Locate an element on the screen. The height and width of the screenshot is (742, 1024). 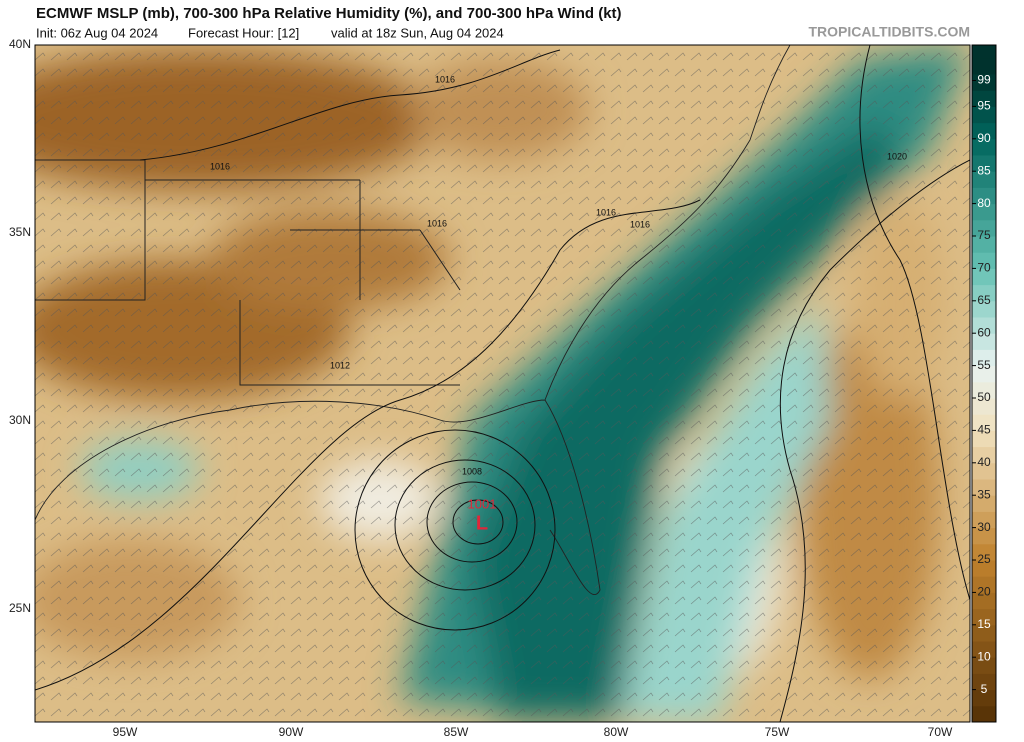
colorbar-label: 70 is located at coordinates (984, 268).